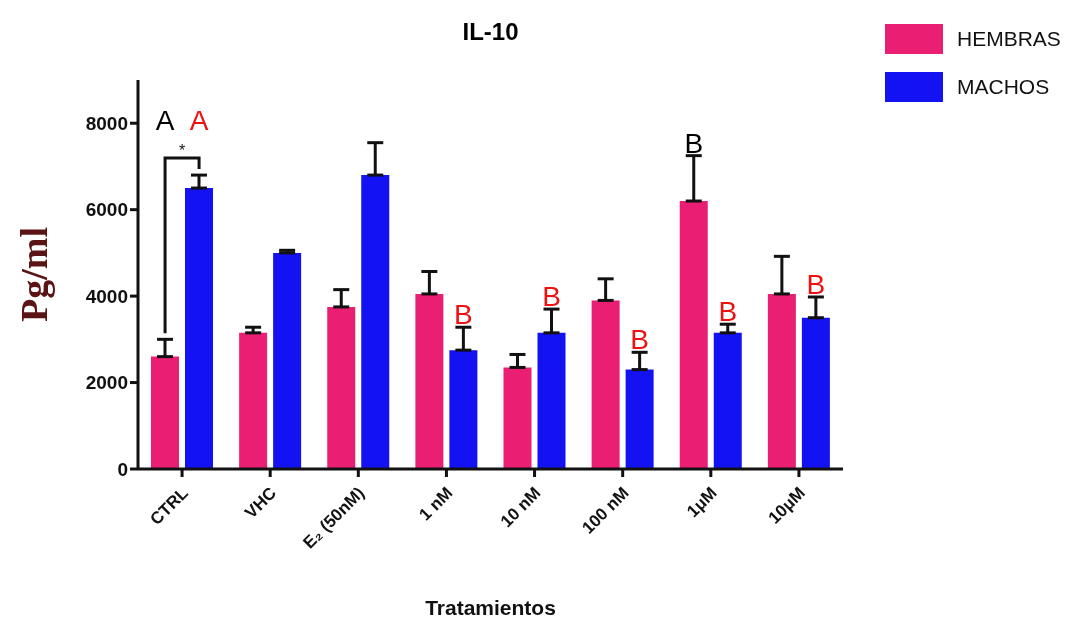 The height and width of the screenshot is (629, 1091). What do you see at coordinates (261, 503) in the screenshot?
I see `x-tick-label: VHC` at bounding box center [261, 503].